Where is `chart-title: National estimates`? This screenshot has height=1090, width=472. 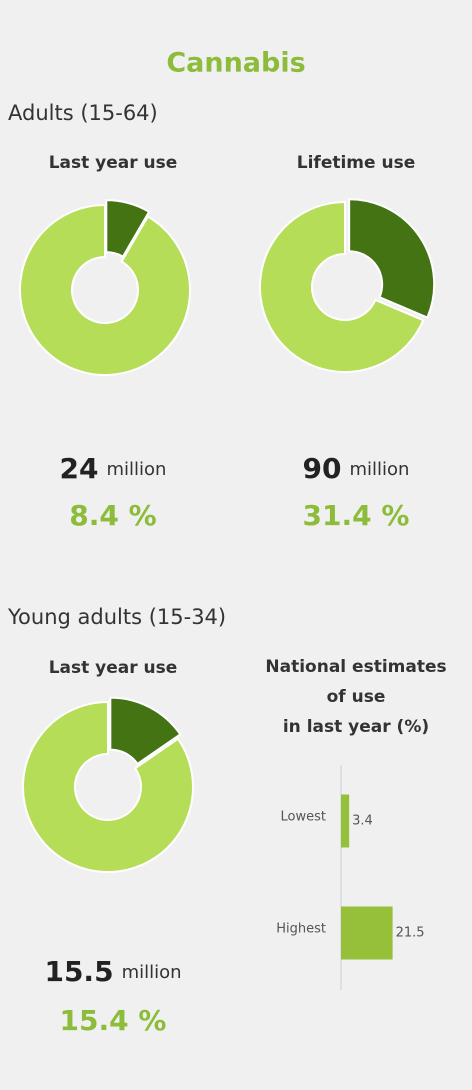
chart-title: National estimates is located at coordinates (355, 667).